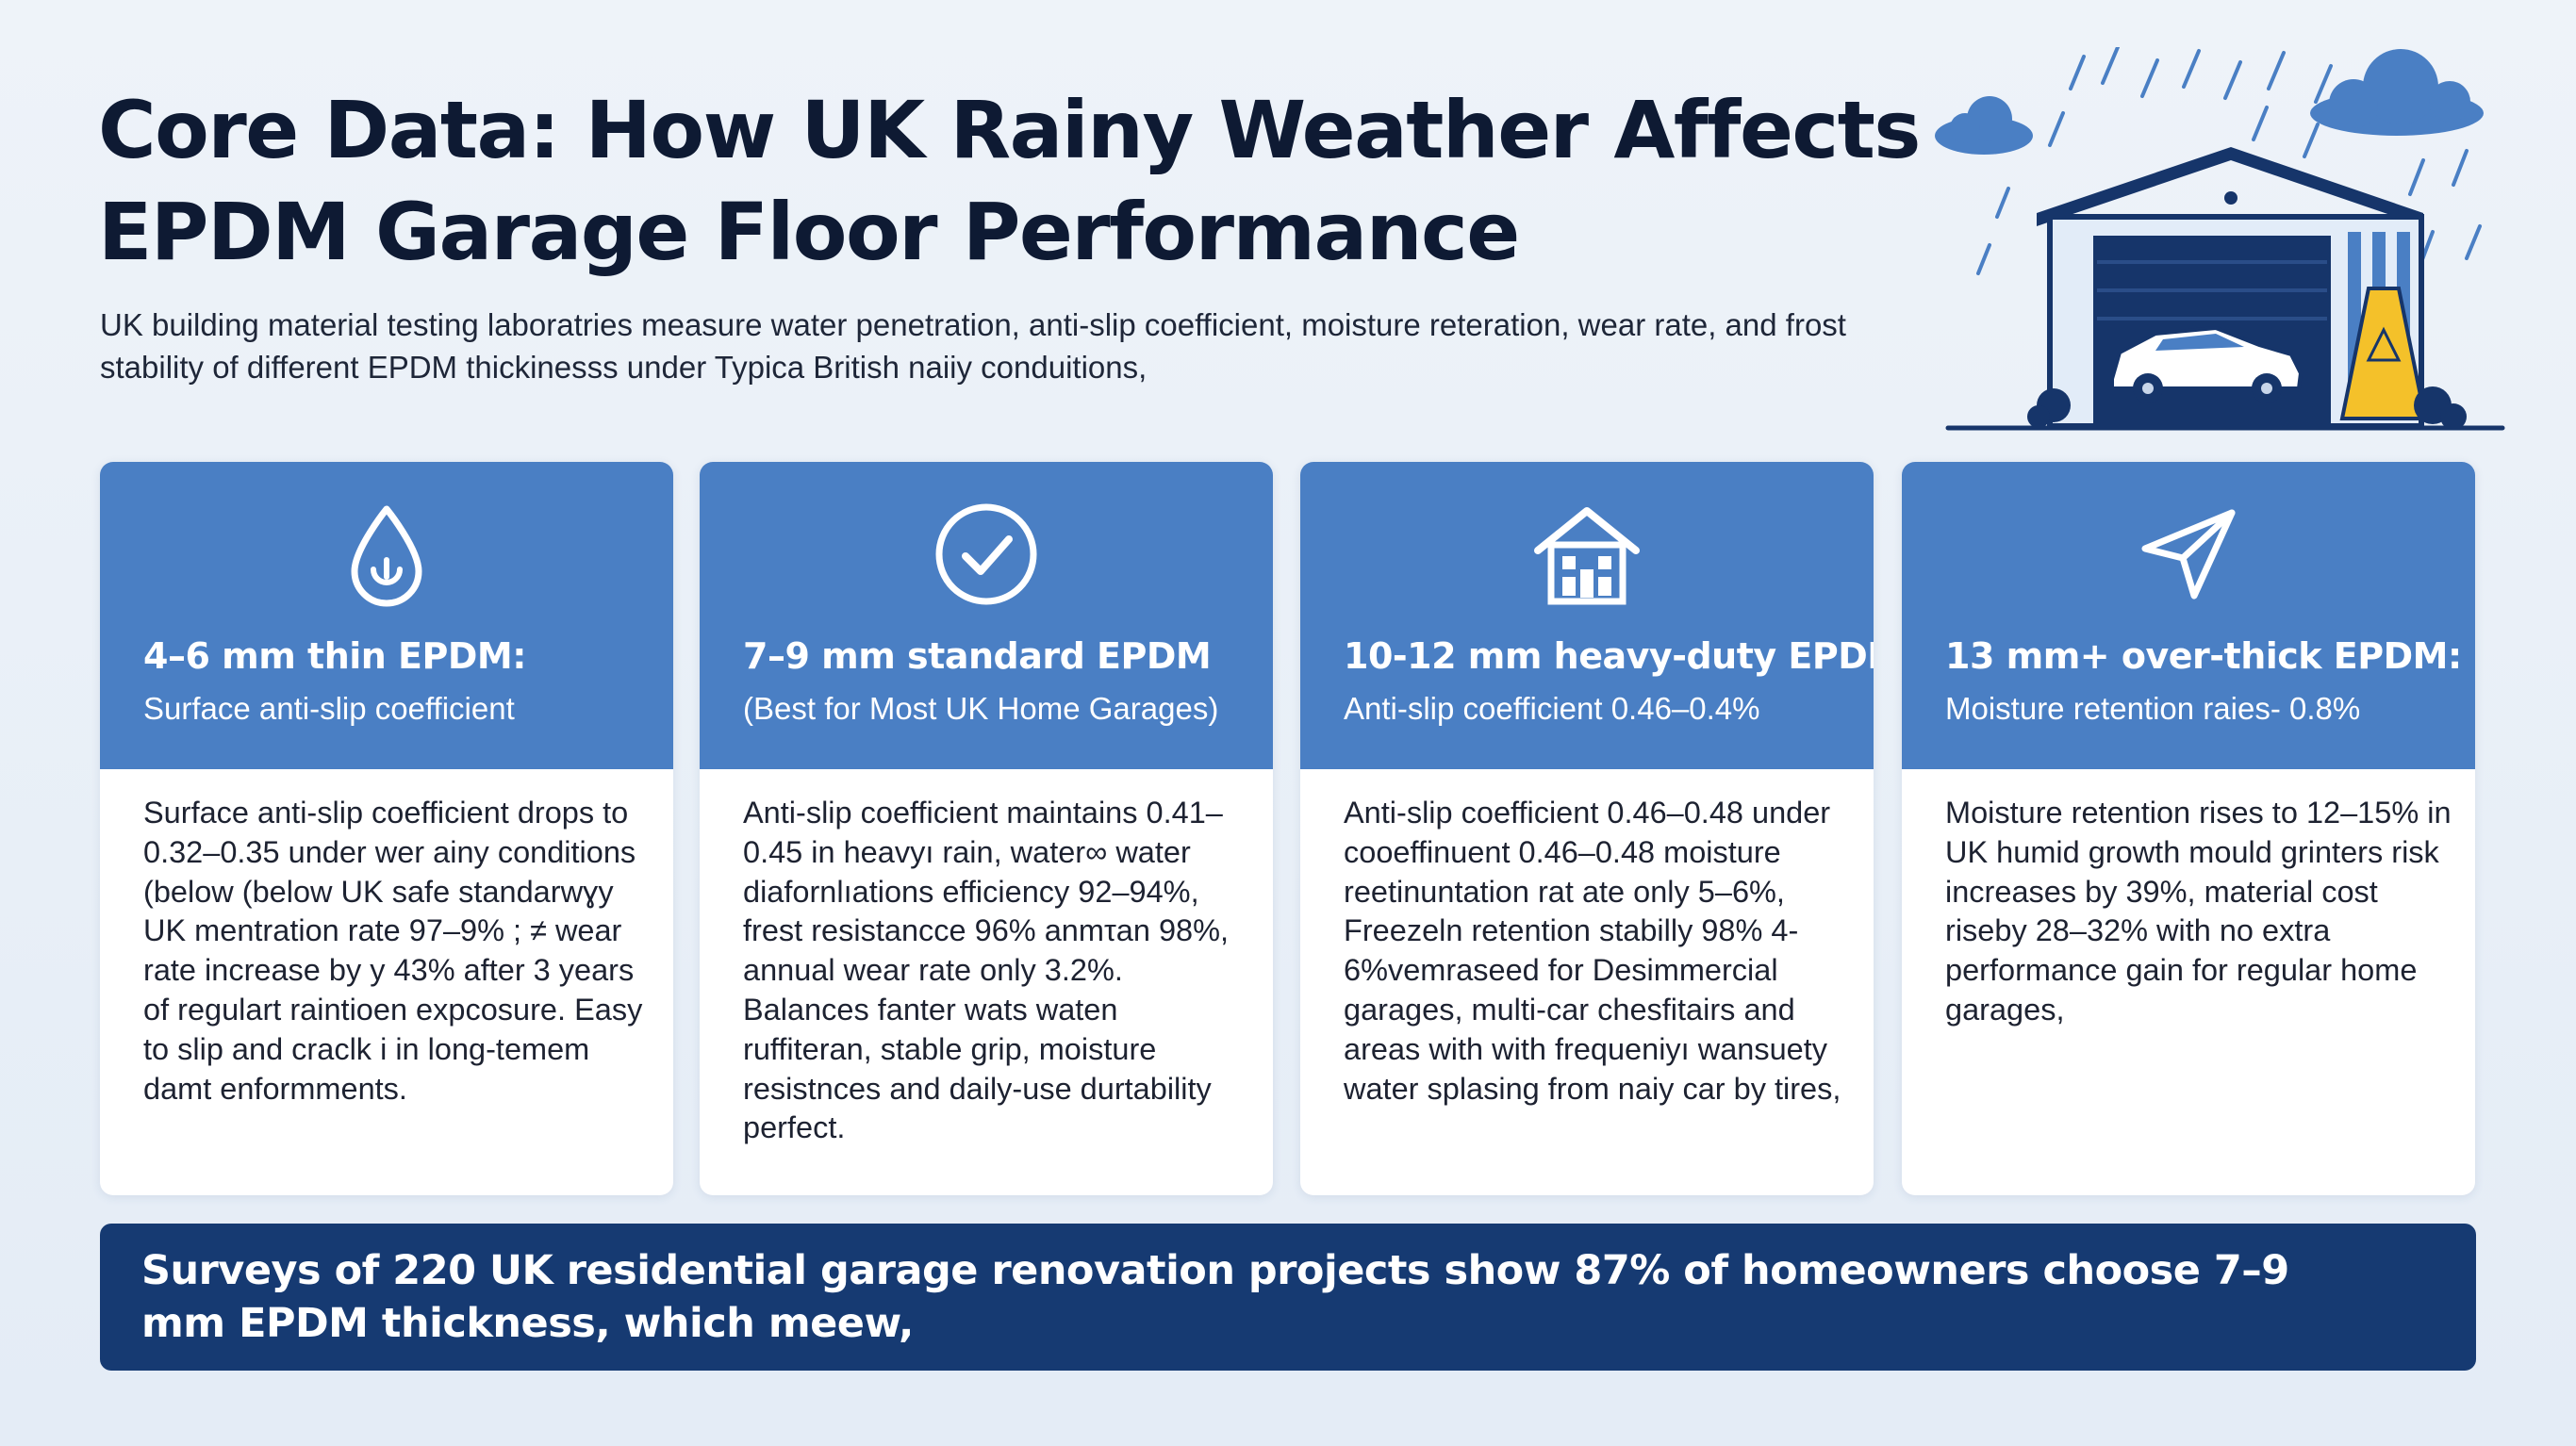 The width and height of the screenshot is (2576, 1446). I want to click on card-title: 4–6 mm thin EPDM:, so click(334, 656).